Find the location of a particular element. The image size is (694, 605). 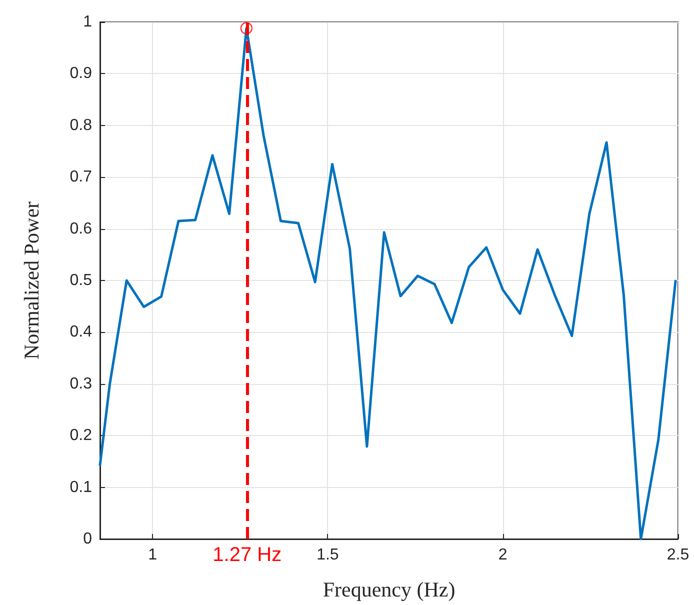

y-tick-label: 0.4 is located at coordinates (81, 332).